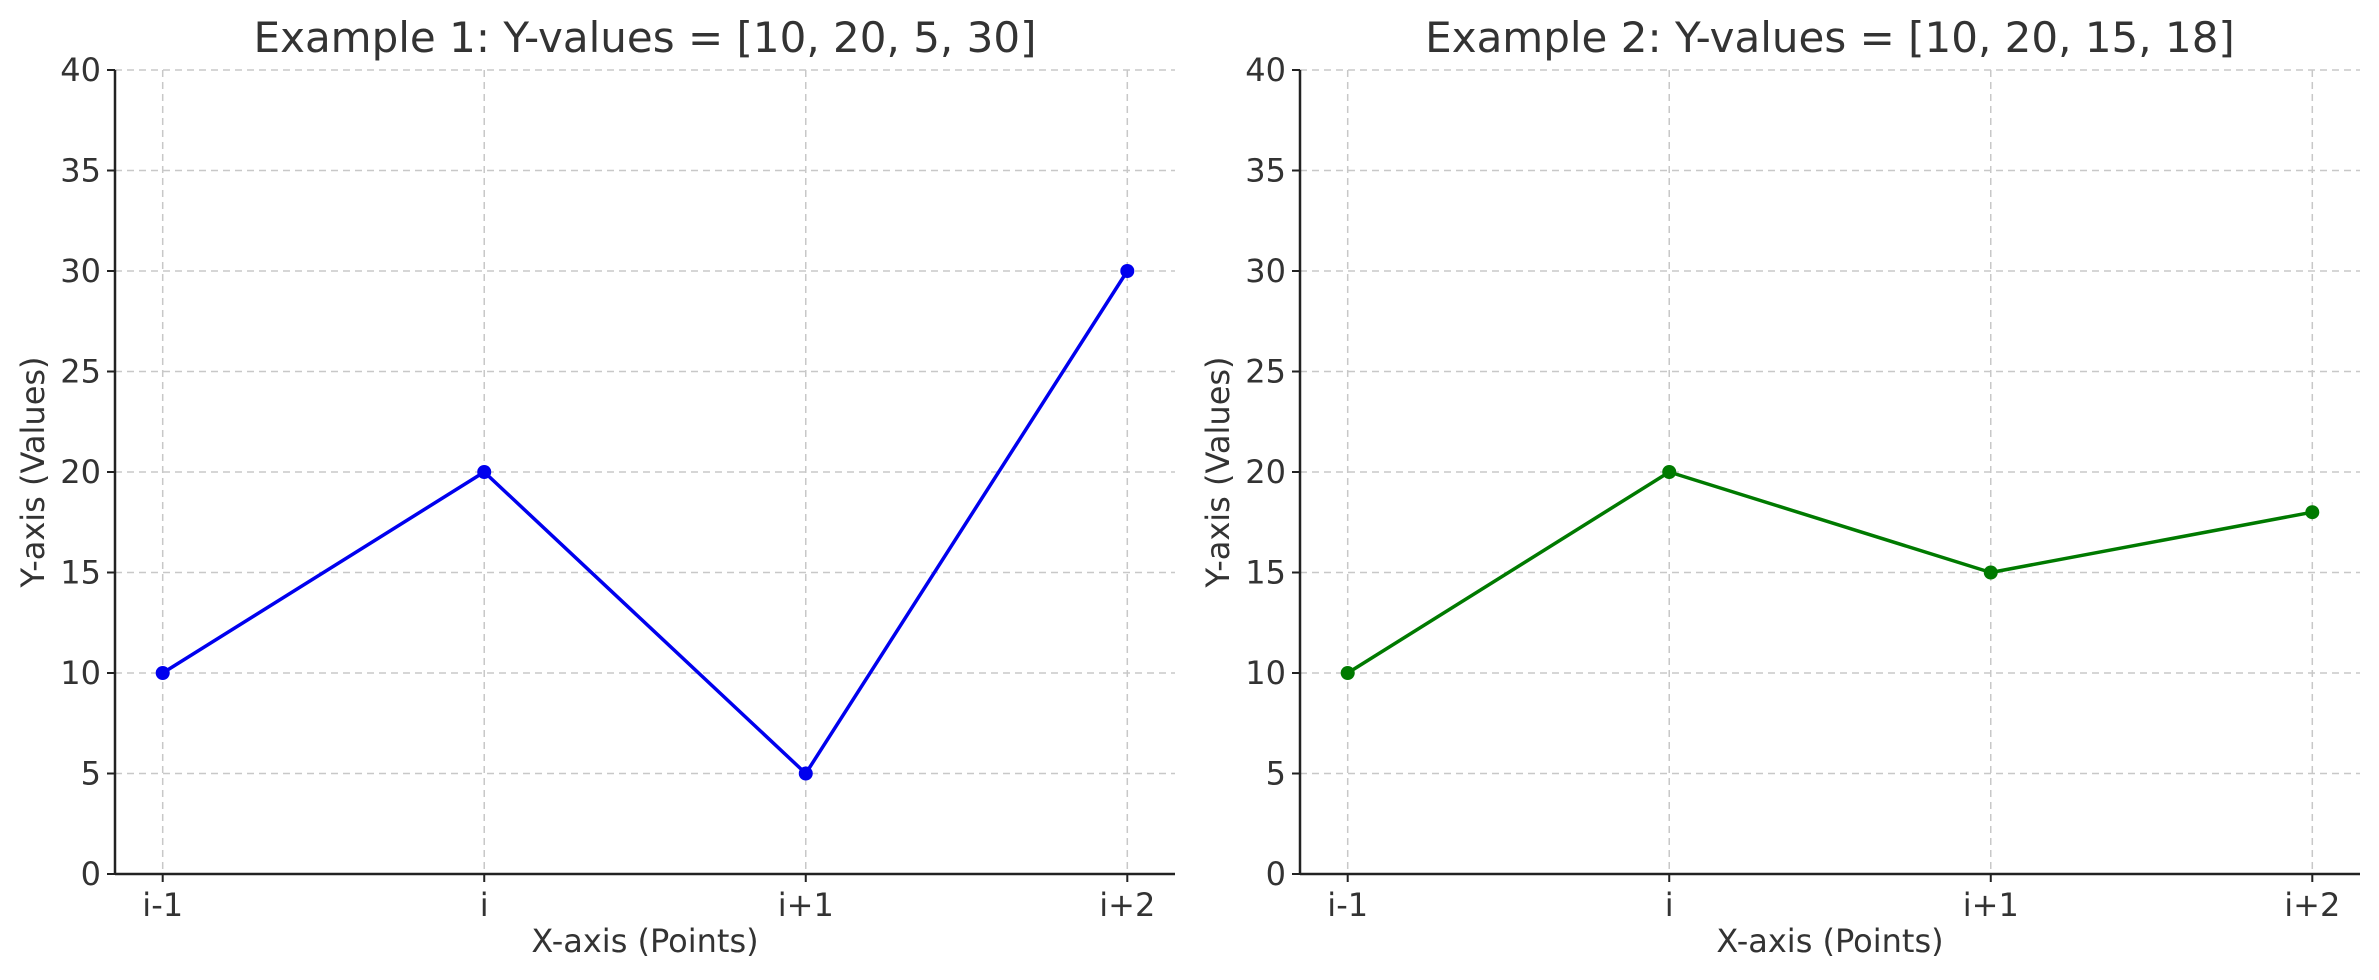 The height and width of the screenshot is (980, 2379). Describe the element at coordinates (1829, 941) in the screenshot. I see `chart-2-x-axis-label: X-axis (Points)` at that location.